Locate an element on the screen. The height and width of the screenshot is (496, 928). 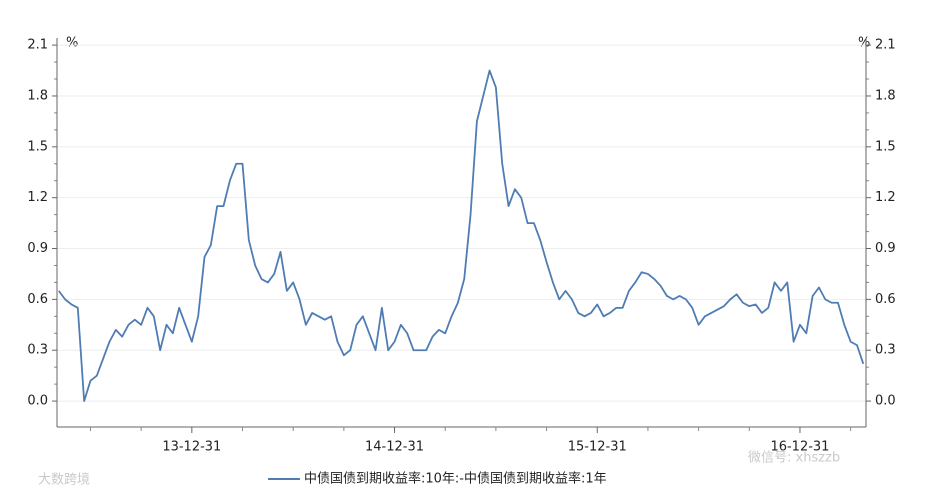
y-unit-left: % is located at coordinates (72, 43).